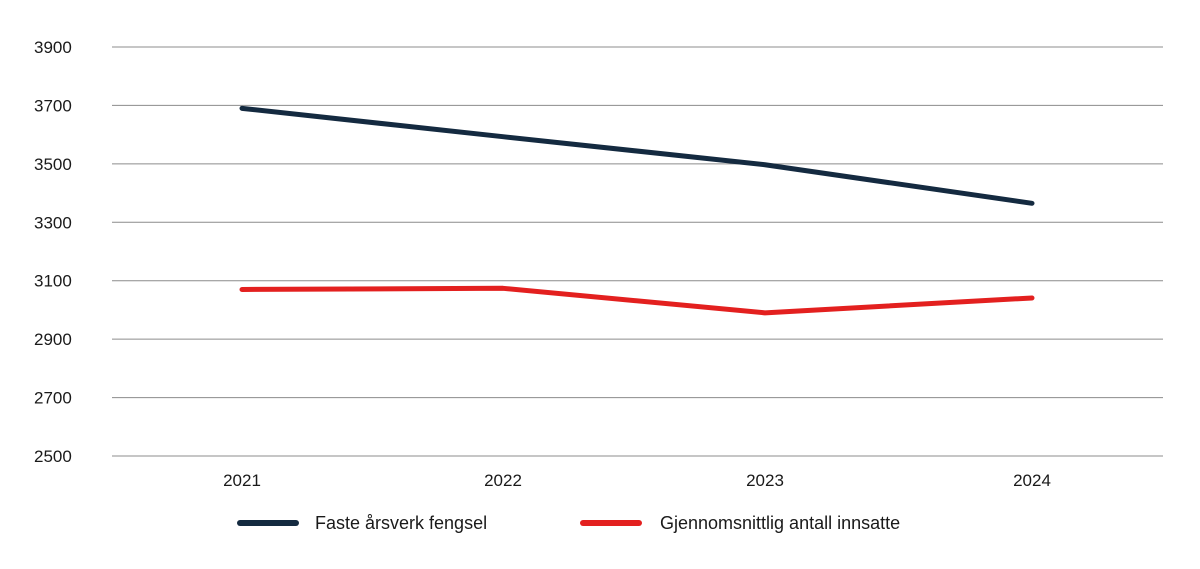 The image size is (1200, 569). I want to click on y-tick-label: 3900, so click(53, 47).